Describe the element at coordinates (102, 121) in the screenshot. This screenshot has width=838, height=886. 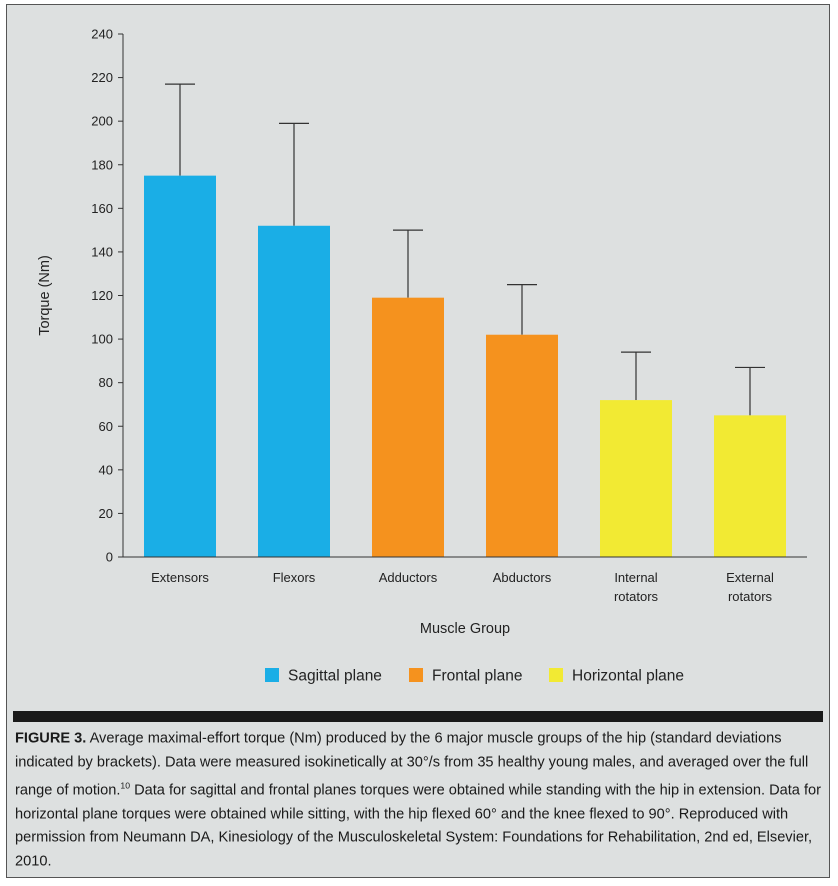
I see `y-tick-label: 200` at that location.